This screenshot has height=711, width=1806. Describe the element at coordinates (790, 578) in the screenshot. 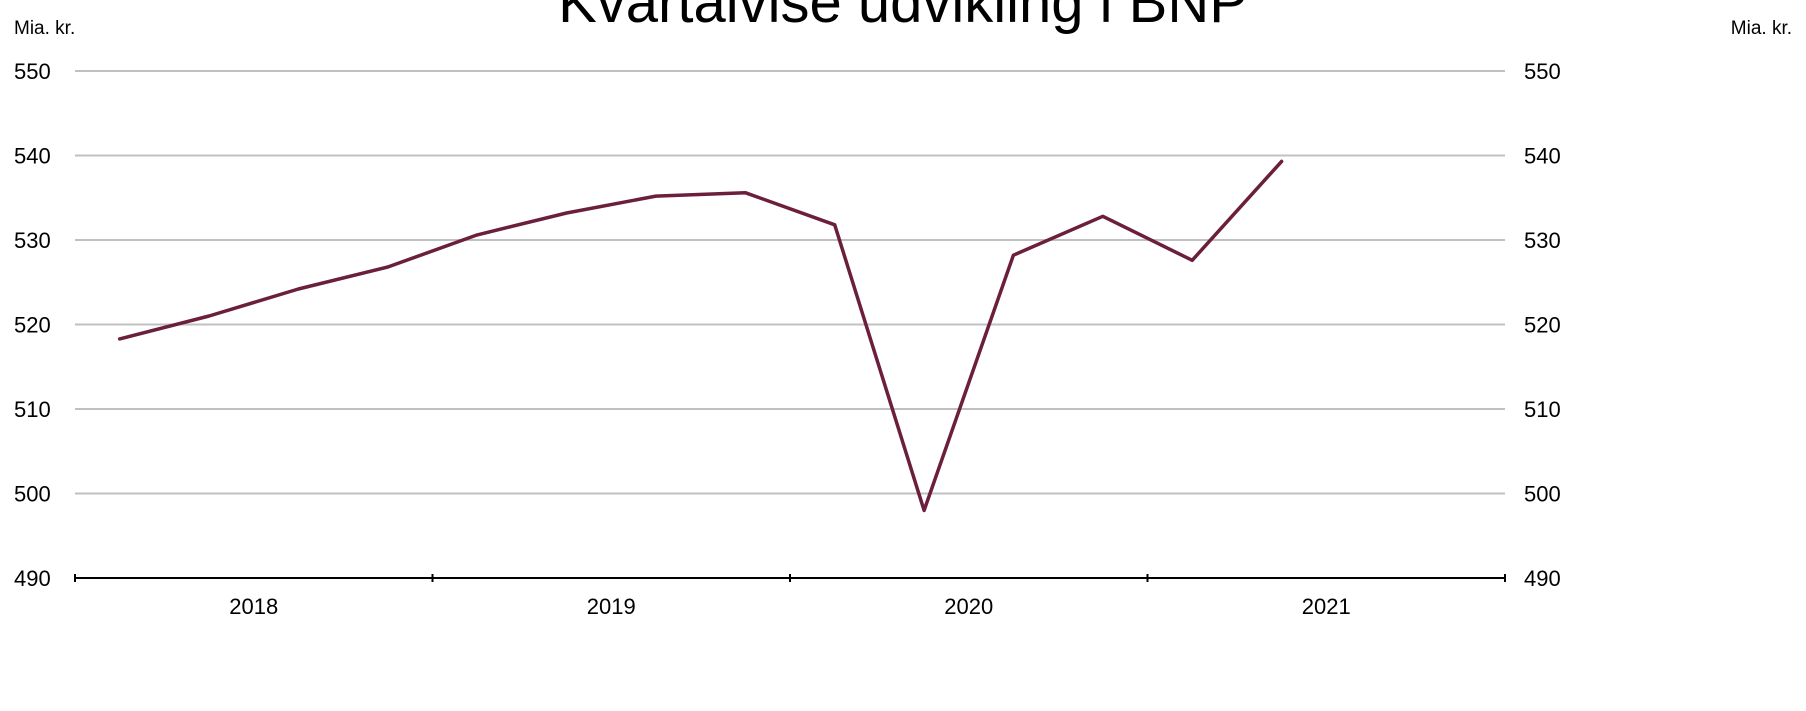

I see `x-axis` at that location.